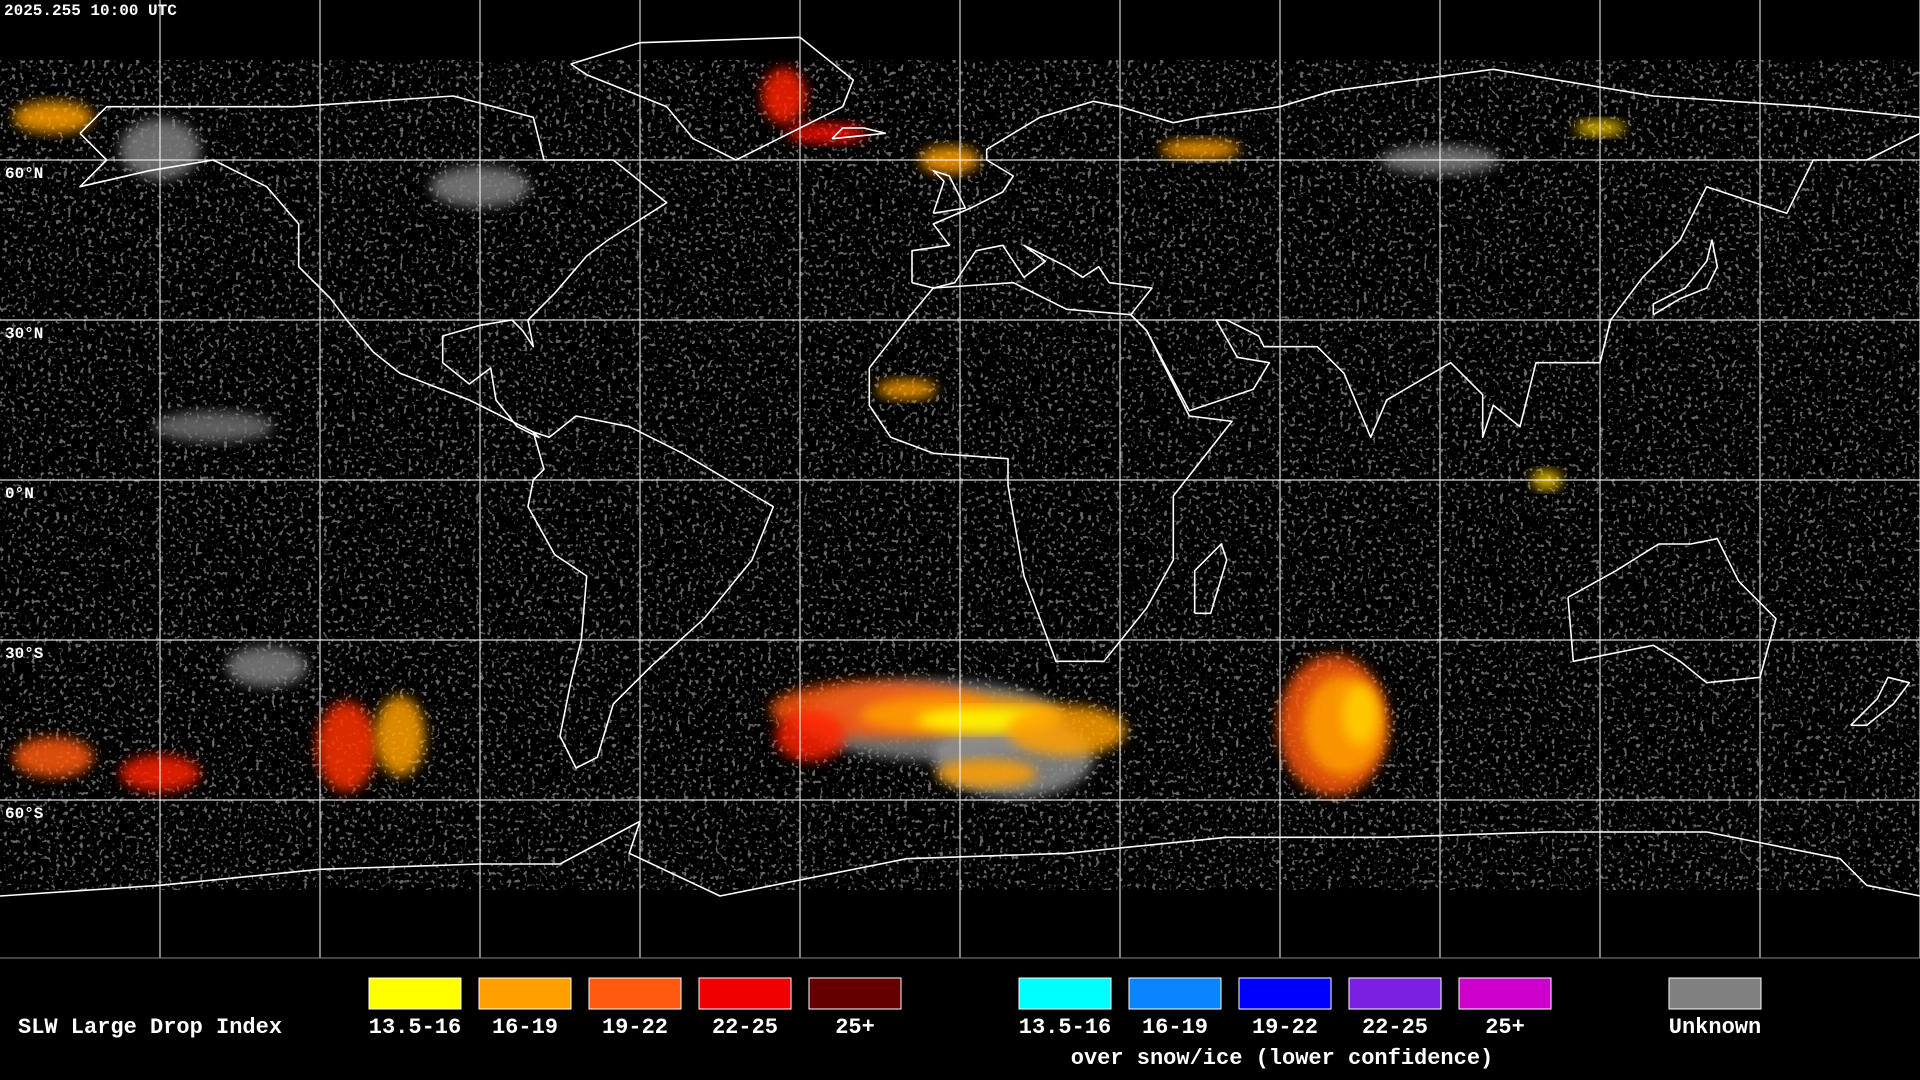  I want to click on latitude-label: 60°S, so click(24, 814).